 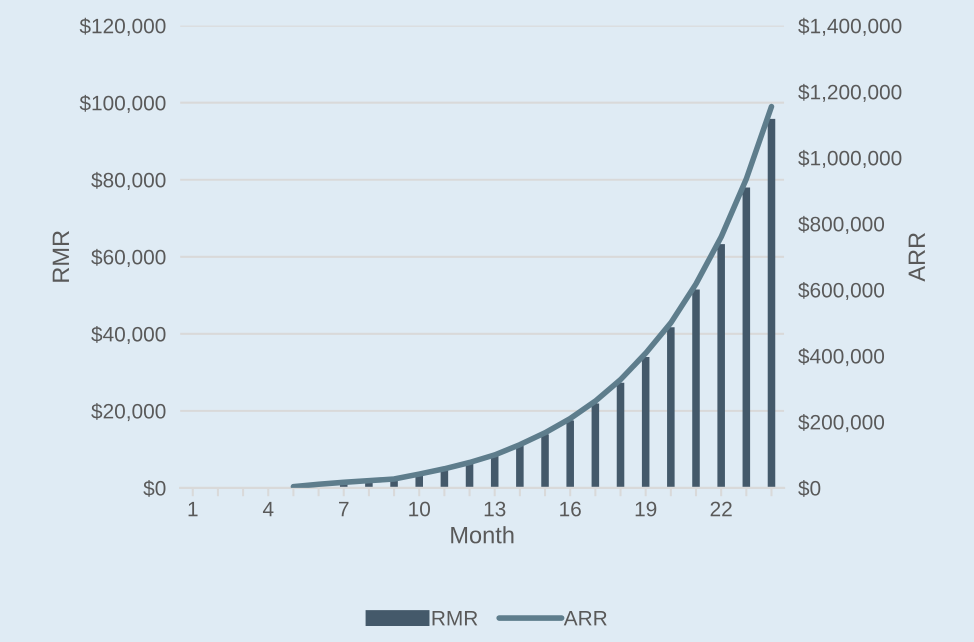 What do you see at coordinates (850, 159) in the screenshot?
I see `y2-tick-label: $1,000,000` at bounding box center [850, 159].